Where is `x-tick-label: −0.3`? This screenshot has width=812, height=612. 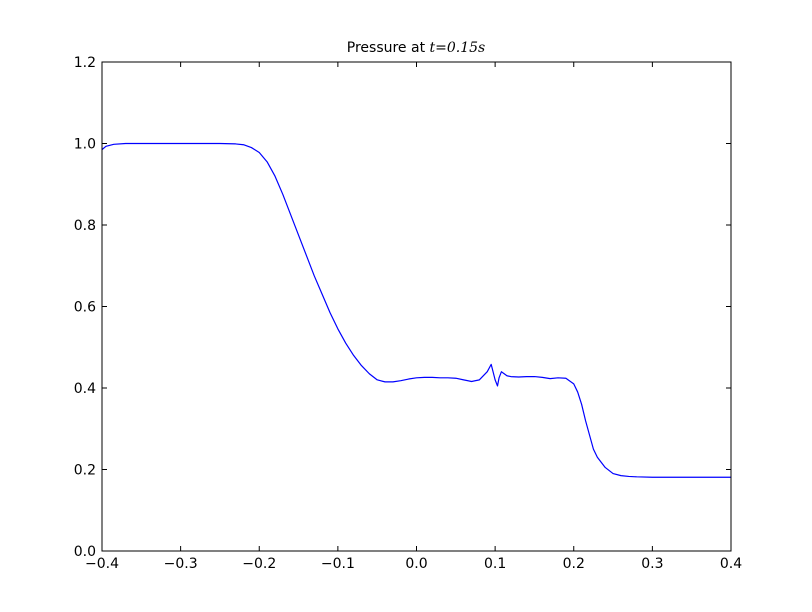
x-tick-label: −0.3 is located at coordinates (181, 564).